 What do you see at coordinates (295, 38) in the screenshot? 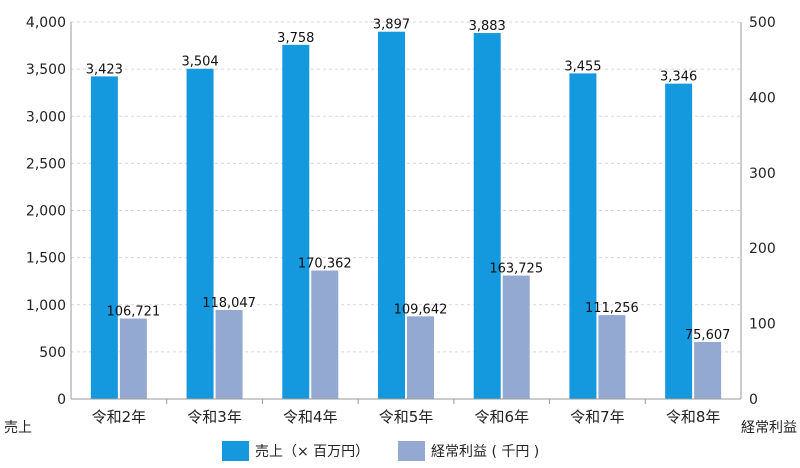
I see `sales-value-label: 3,758` at bounding box center [295, 38].